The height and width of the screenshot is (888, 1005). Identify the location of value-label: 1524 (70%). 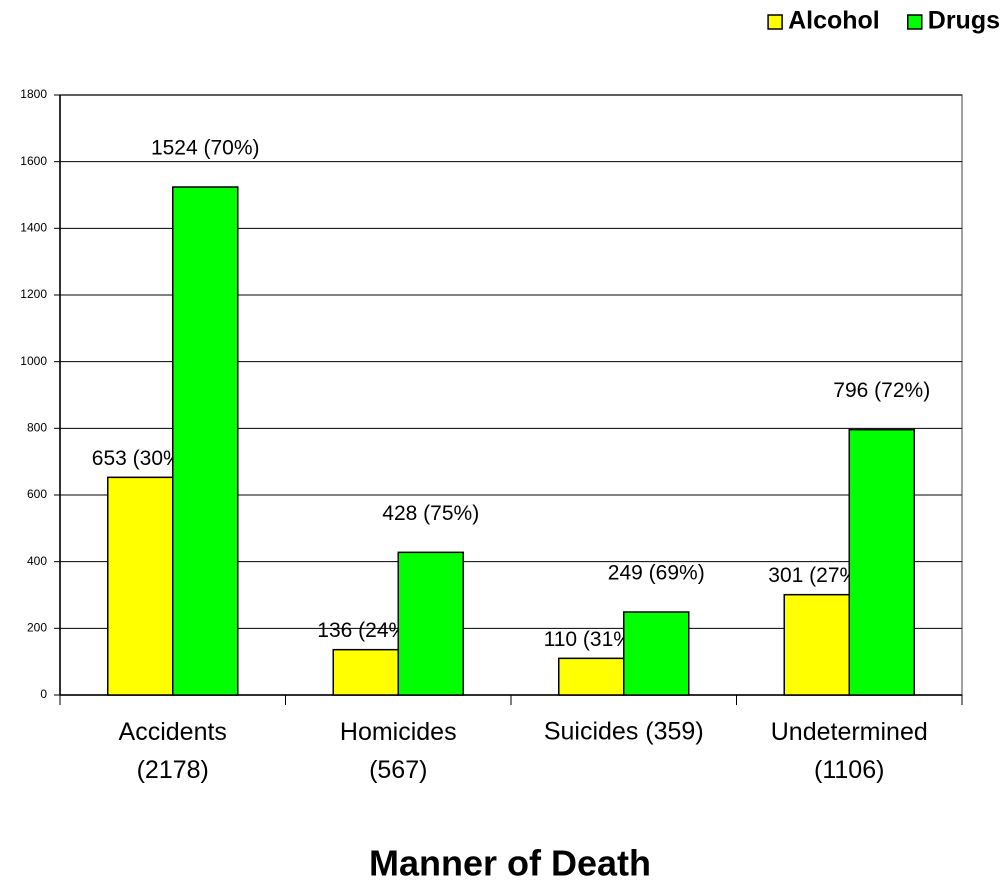
(205, 148).